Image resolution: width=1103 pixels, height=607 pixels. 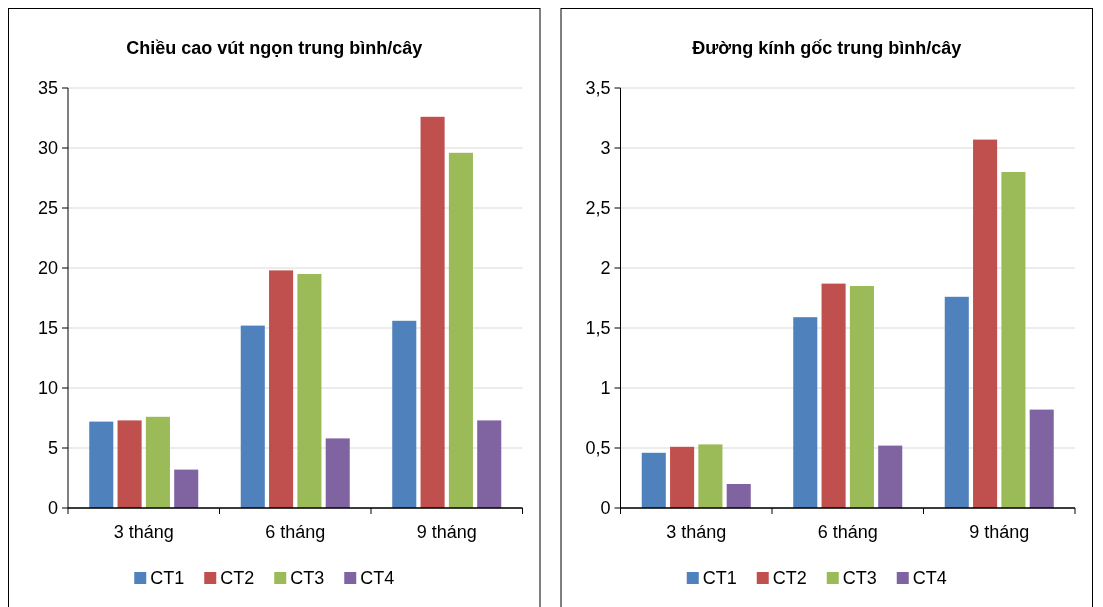 I want to click on y-tick-label: 1,5, so click(x=598, y=328).